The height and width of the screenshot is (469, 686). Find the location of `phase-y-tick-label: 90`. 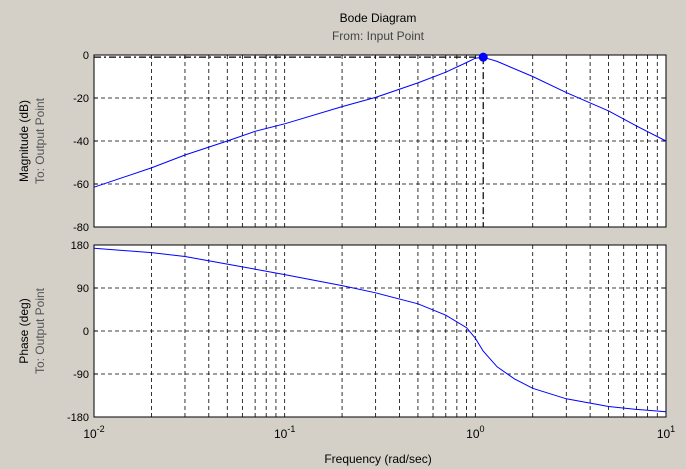

phase-y-tick-label: 90 is located at coordinates (83, 289).